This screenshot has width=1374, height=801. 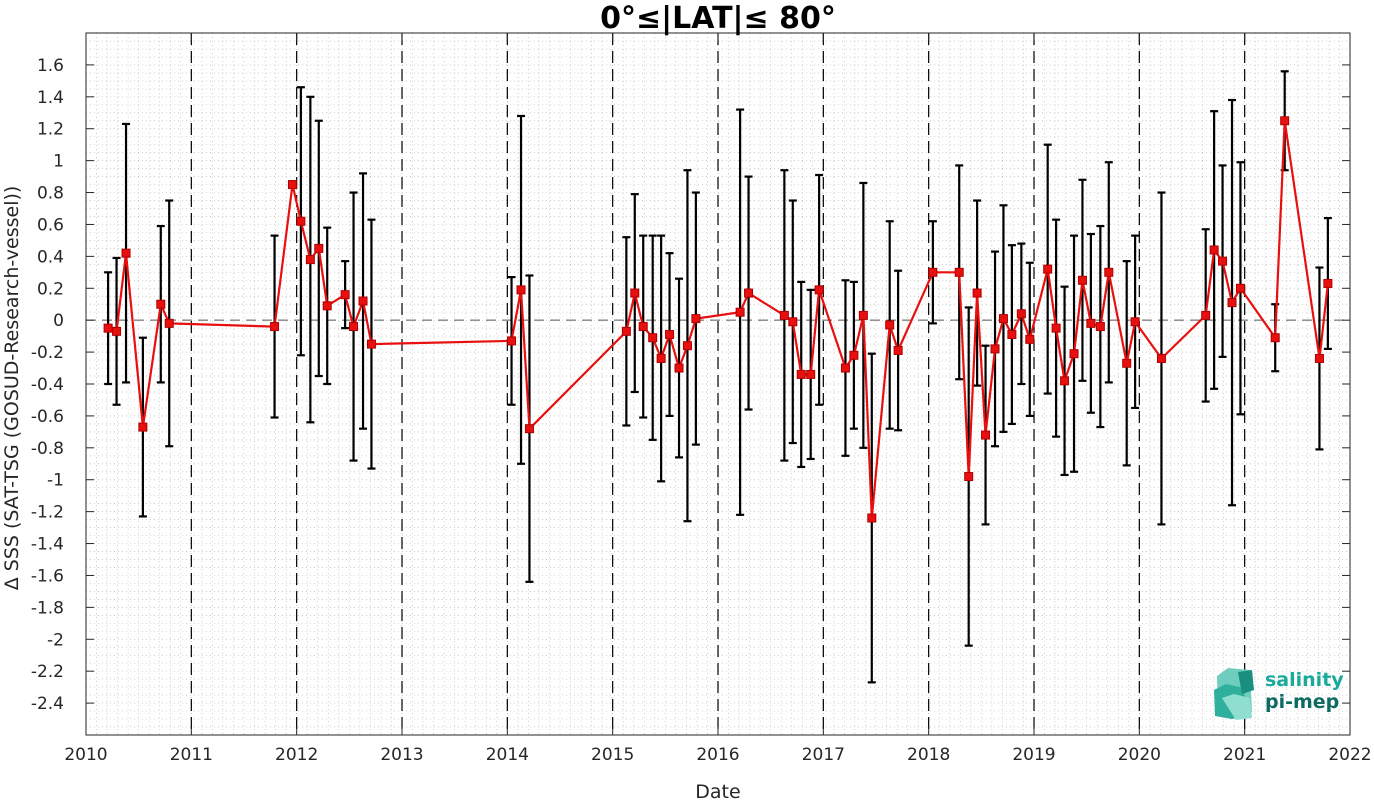 What do you see at coordinates (1244, 755) in the screenshot?
I see `x-tick-label: 2021` at bounding box center [1244, 755].